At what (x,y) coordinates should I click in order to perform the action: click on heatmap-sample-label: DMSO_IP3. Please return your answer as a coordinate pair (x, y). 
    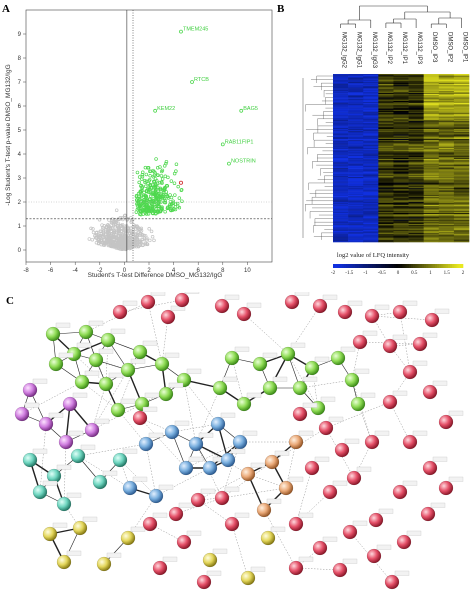
    Looking at the image, I should click on (434, 47).